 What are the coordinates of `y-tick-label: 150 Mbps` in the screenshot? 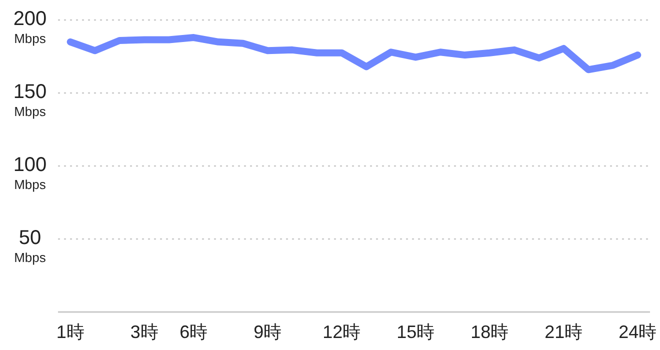 It's located at (30, 100).